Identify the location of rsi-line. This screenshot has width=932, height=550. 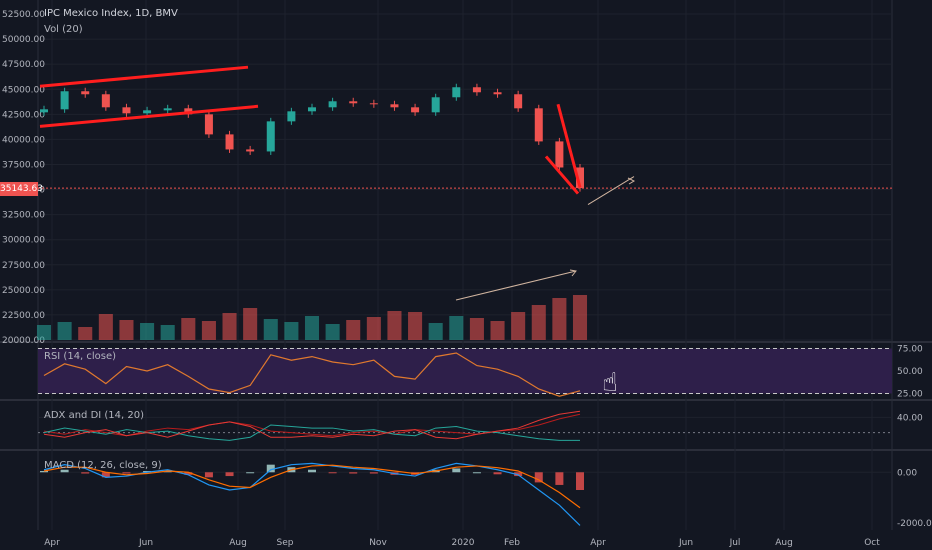
(312, 374).